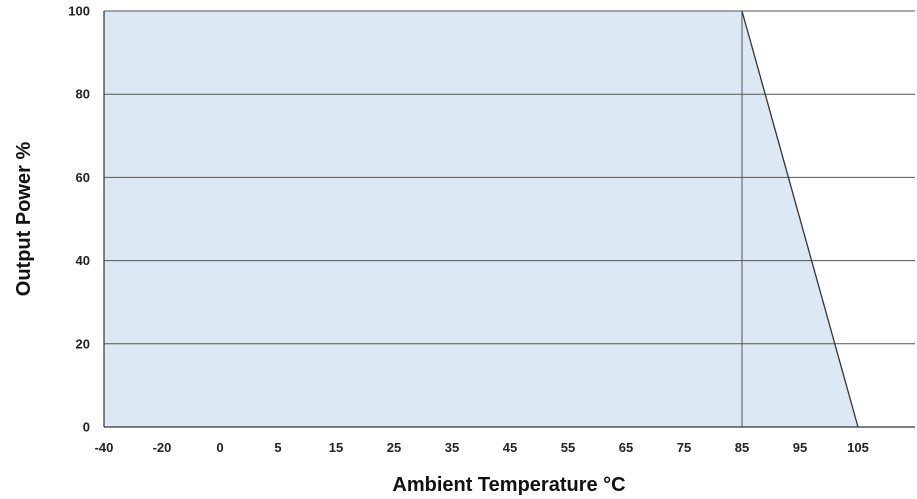 This screenshot has height=499, width=917. Describe the element at coordinates (104, 447) in the screenshot. I see `x-tick-label--40: -40` at that location.